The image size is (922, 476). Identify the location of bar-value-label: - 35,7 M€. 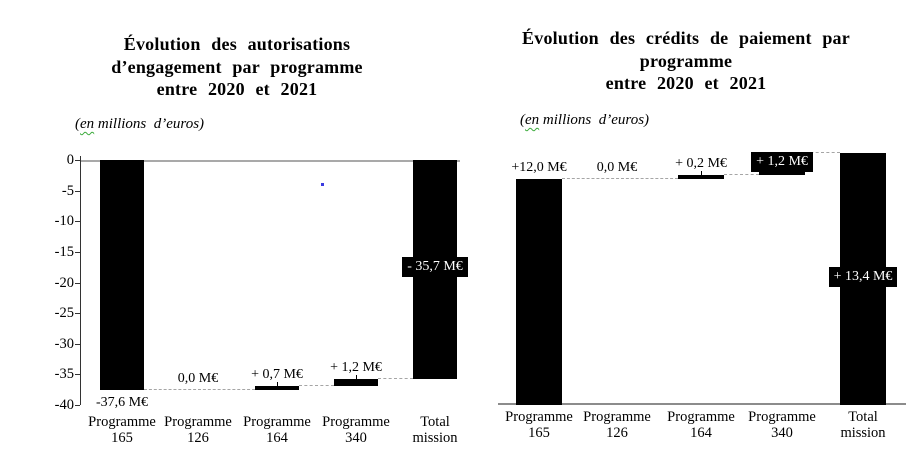
(435, 267).